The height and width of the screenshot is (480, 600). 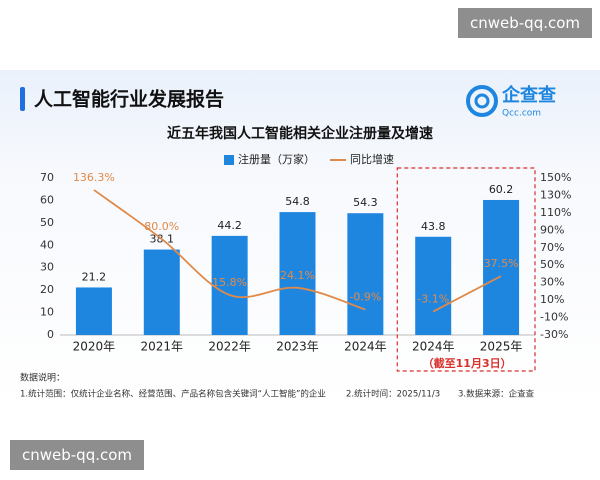 What do you see at coordinates (300, 133) in the screenshot?
I see `chart-title: 近五年我国人工智能相关企业注册量及增速` at bounding box center [300, 133].